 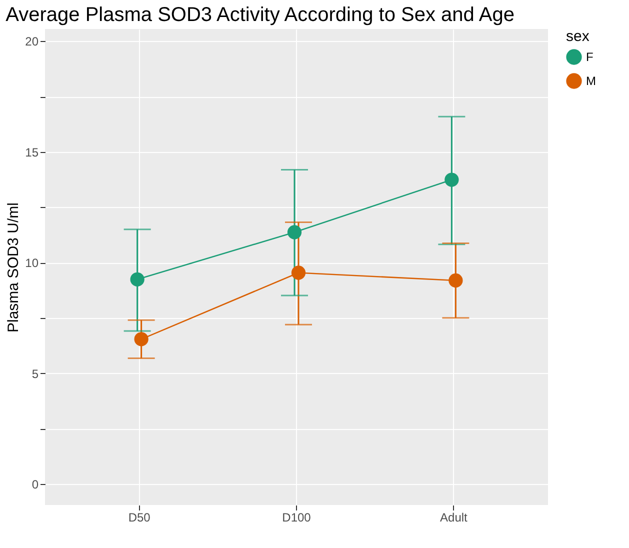 What do you see at coordinates (13, 267) in the screenshot?
I see `y-axis-title: Plasma SOD3 U/ml` at bounding box center [13, 267].